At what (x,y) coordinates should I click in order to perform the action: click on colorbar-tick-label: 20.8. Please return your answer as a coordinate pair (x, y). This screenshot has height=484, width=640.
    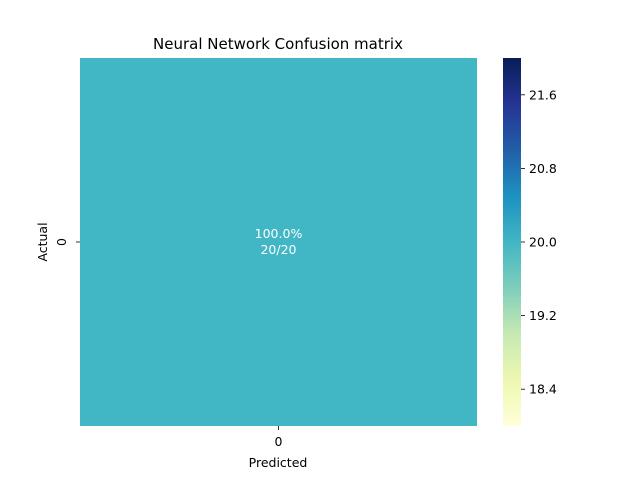
    Looking at the image, I should click on (543, 168).